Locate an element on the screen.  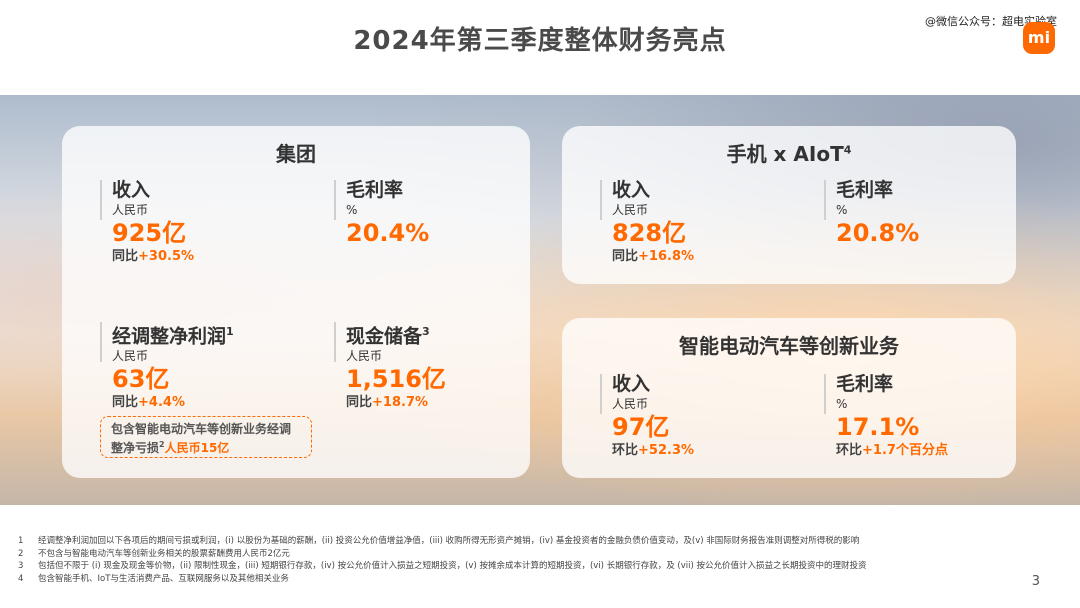
metric-change: 同比+4.4% is located at coordinates (173, 403).